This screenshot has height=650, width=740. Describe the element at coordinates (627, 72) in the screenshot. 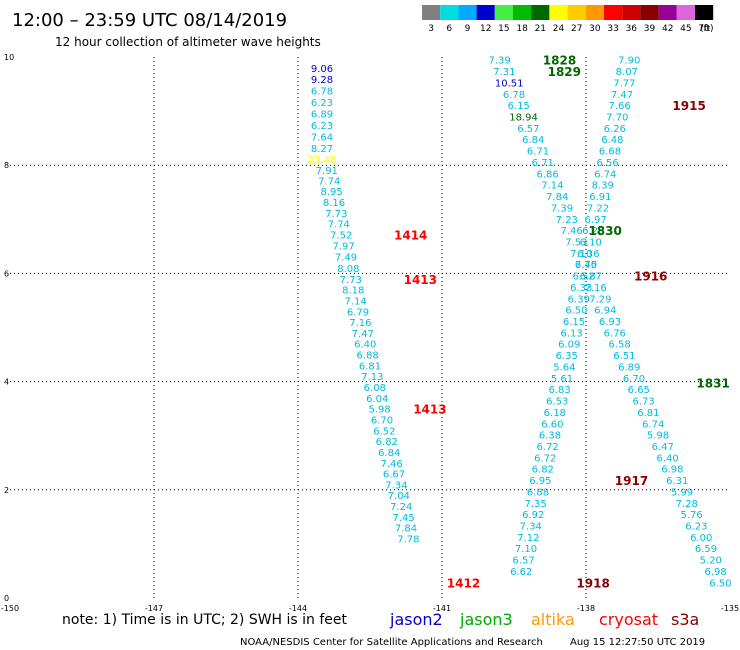

I see `data-point: 8.07` at that location.